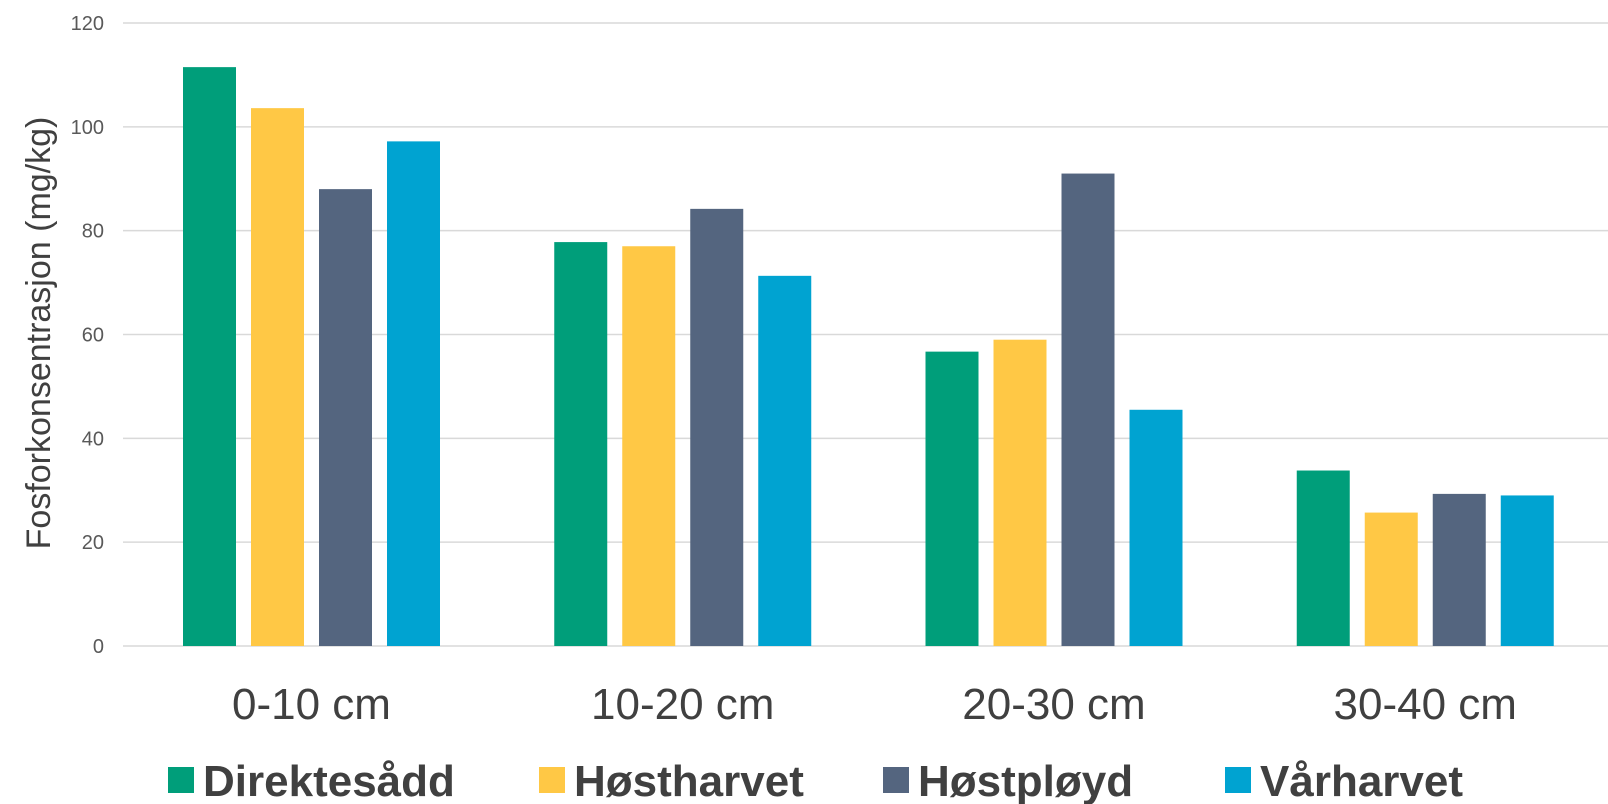  What do you see at coordinates (874, 704) in the screenshot?
I see `x-axis-categories: 0-10 cm 10-20 cm 20-30 cm 30-40 cm` at bounding box center [874, 704].